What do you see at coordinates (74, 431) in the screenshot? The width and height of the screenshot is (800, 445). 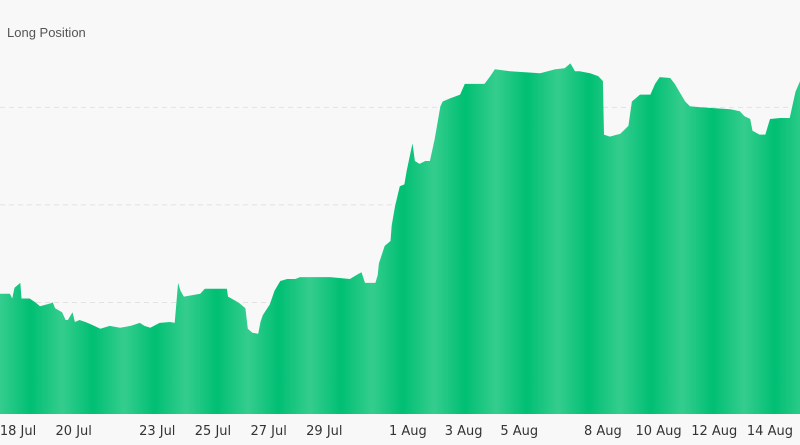 I see `x-tick-label: 20 Jul` at bounding box center [74, 431].